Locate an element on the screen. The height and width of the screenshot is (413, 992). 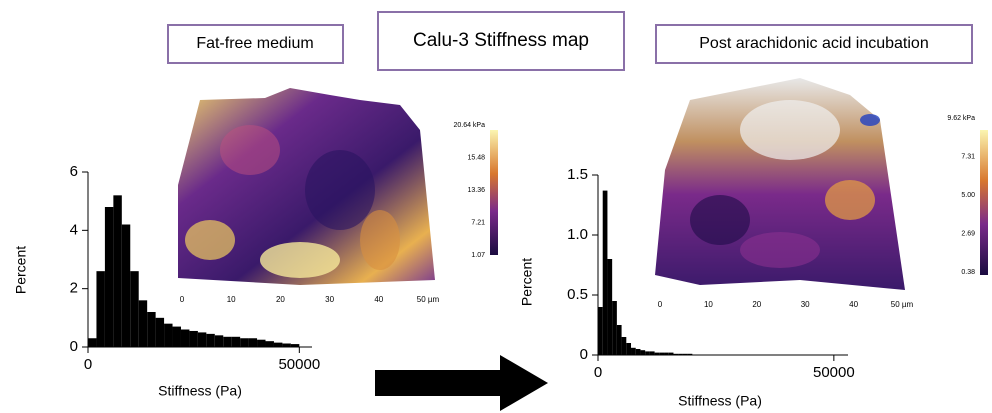
figure-title: Calu-3 Stiffness map is located at coordinates (501, 40).